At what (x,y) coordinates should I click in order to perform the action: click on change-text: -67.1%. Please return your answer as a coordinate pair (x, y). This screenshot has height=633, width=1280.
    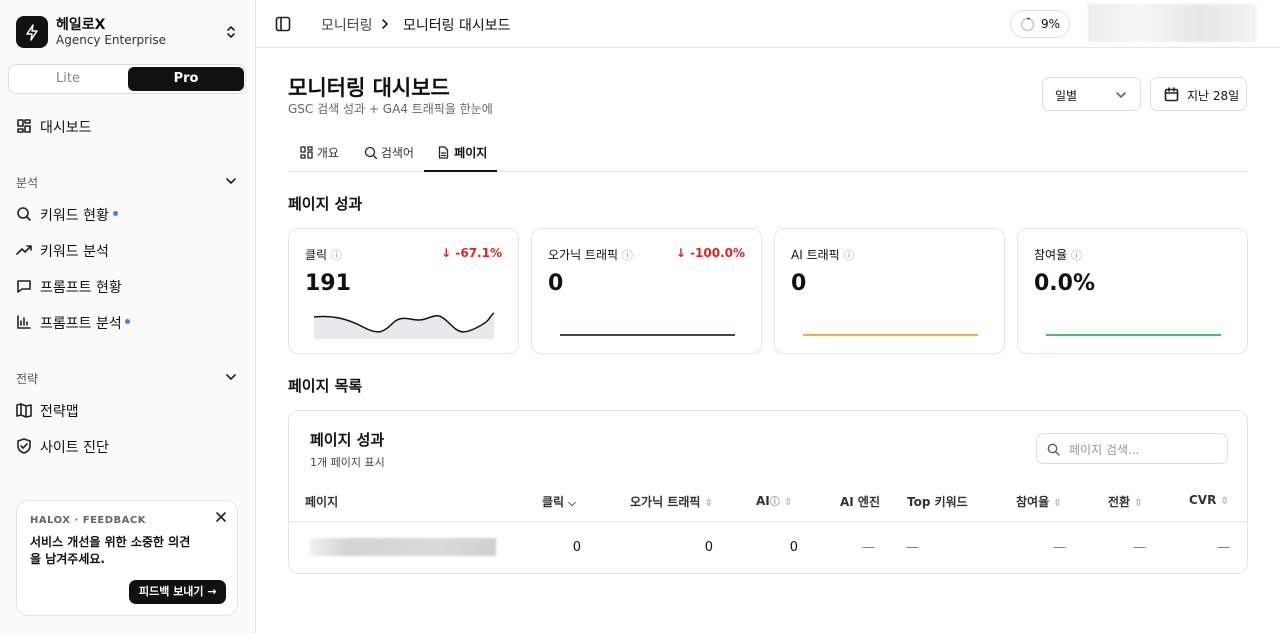
    Looking at the image, I should click on (478, 253).